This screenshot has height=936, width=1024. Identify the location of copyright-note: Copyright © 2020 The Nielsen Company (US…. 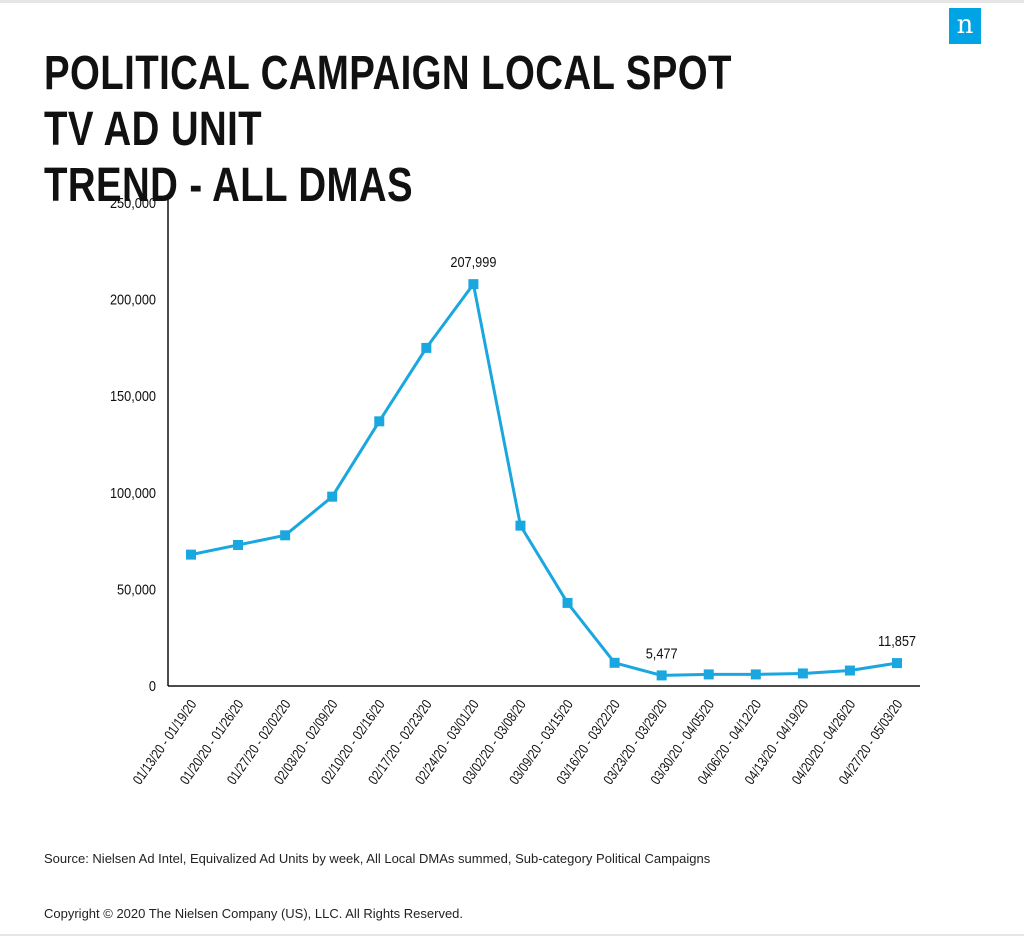
(254, 913).